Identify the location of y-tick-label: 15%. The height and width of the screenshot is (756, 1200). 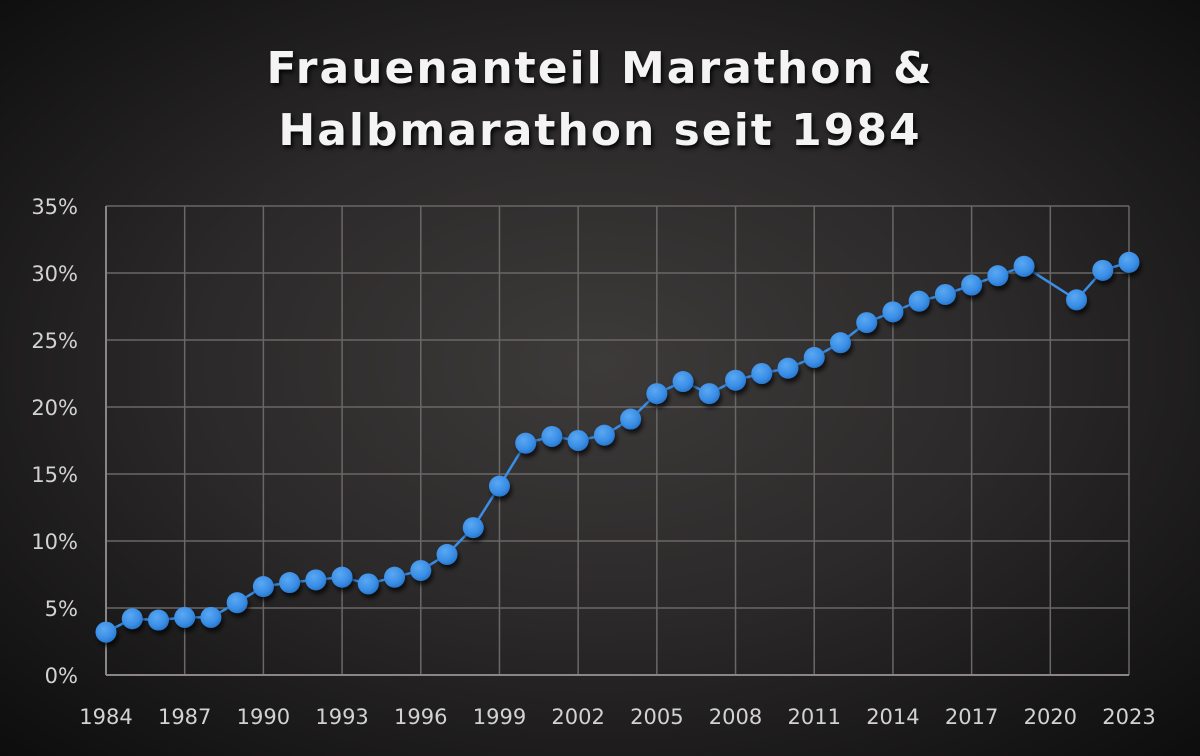
(54, 475).